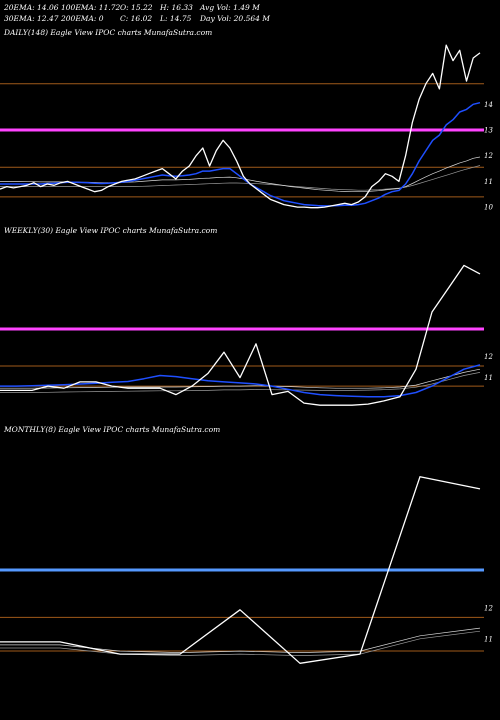  I want to click on weekly-ytick-label: 12, so click(488, 357).